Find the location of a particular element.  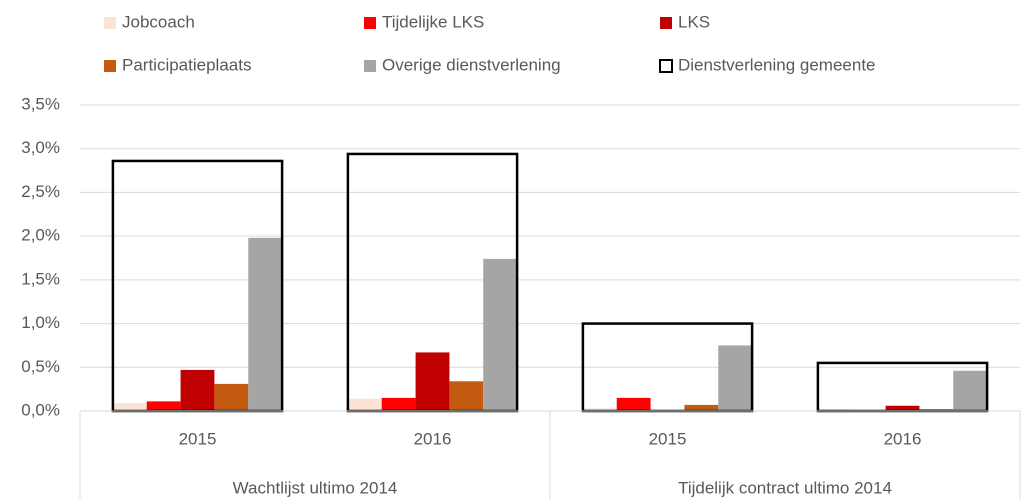

y-tick-label: 1,5% is located at coordinates (40, 278).